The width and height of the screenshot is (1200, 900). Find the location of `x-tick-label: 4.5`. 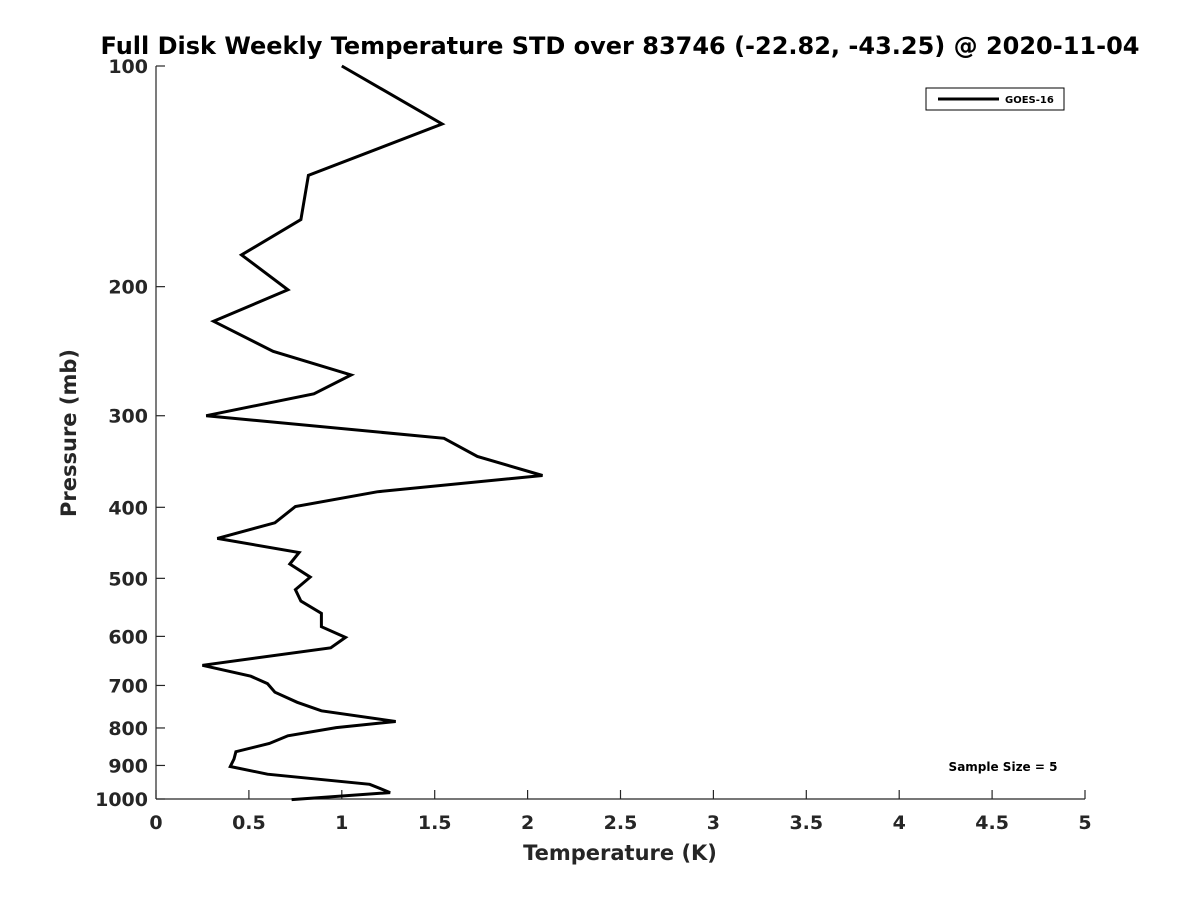

x-tick-label: 4.5 is located at coordinates (992, 823).